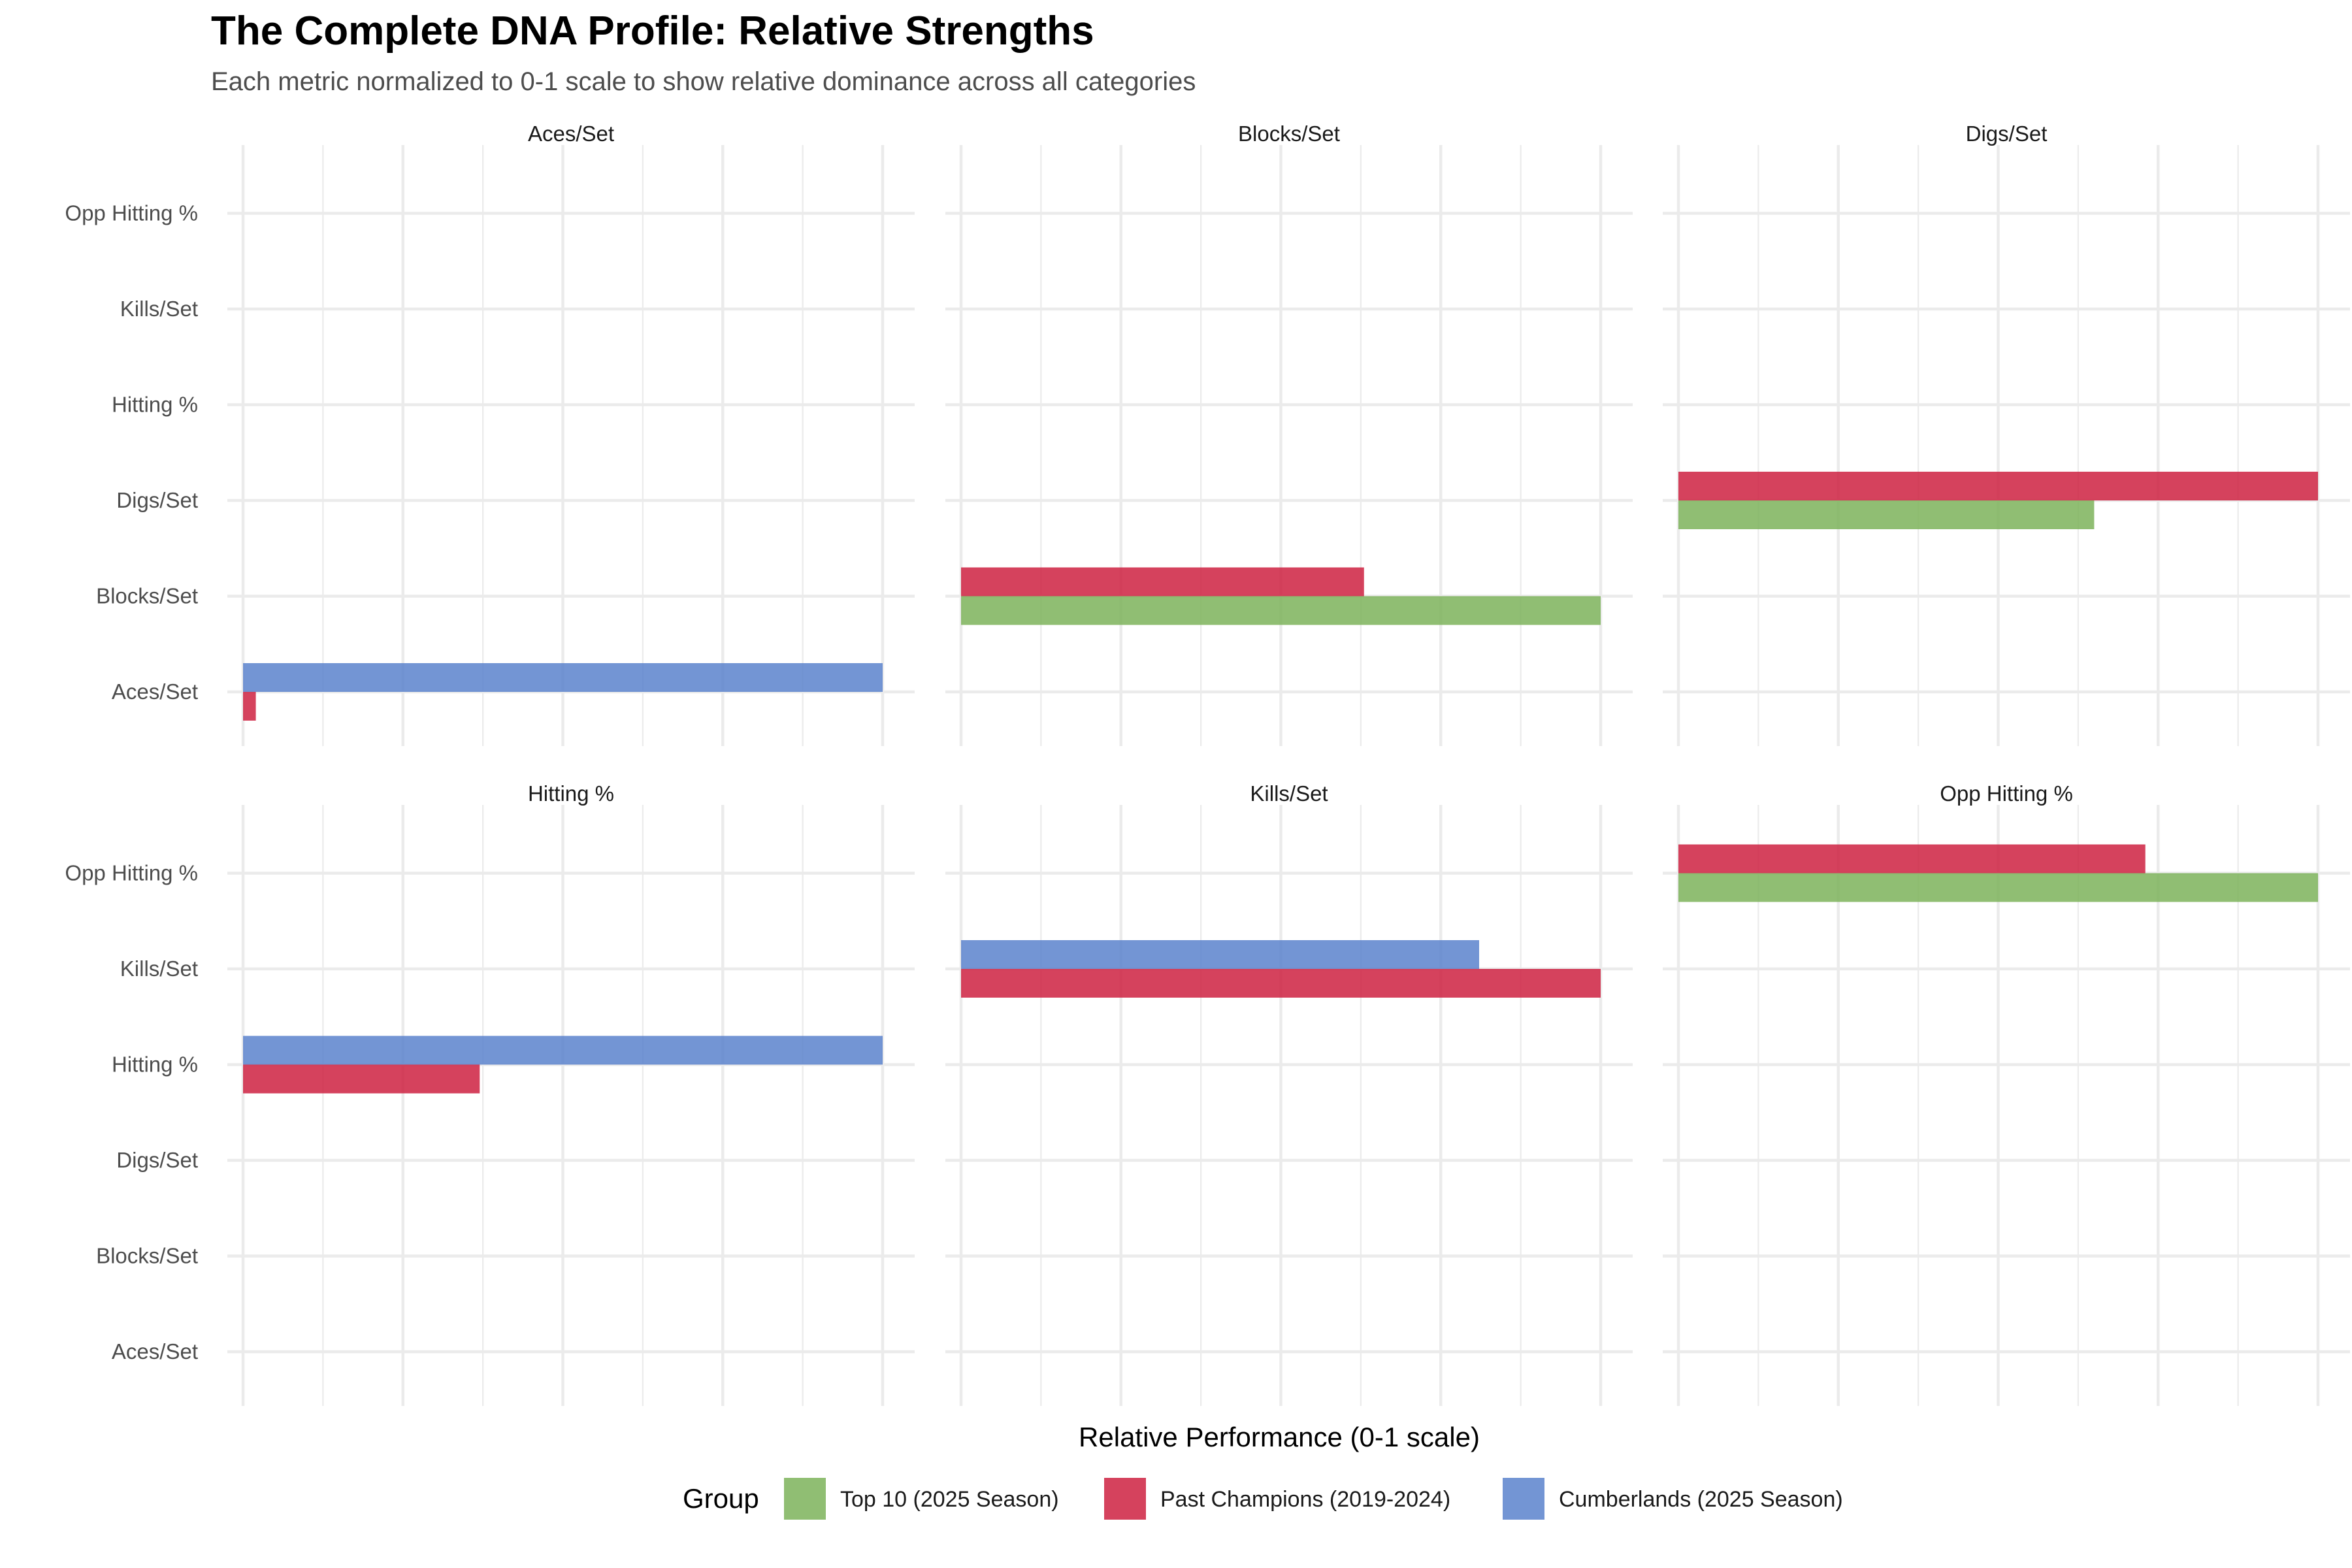 Image resolution: width=2352 pixels, height=1568 pixels. What do you see at coordinates (2006, 793) in the screenshot?
I see `panel-title: Opp Hitting %` at bounding box center [2006, 793].